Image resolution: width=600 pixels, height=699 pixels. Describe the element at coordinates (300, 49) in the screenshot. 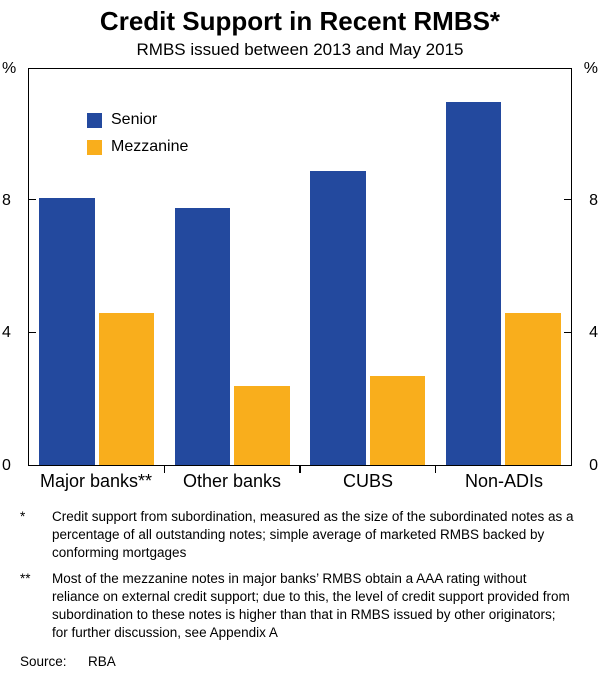

I see `chart-subtitle: RMBS issued between 2013 and May 2015` at that location.